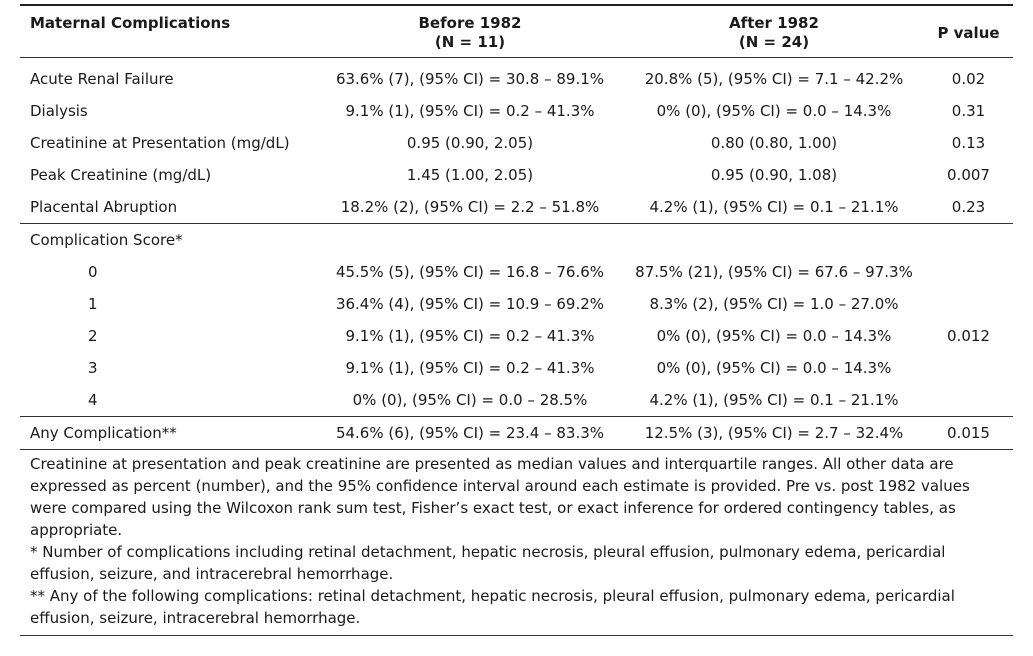  I want to click on score-label: 0, so click(93, 272).